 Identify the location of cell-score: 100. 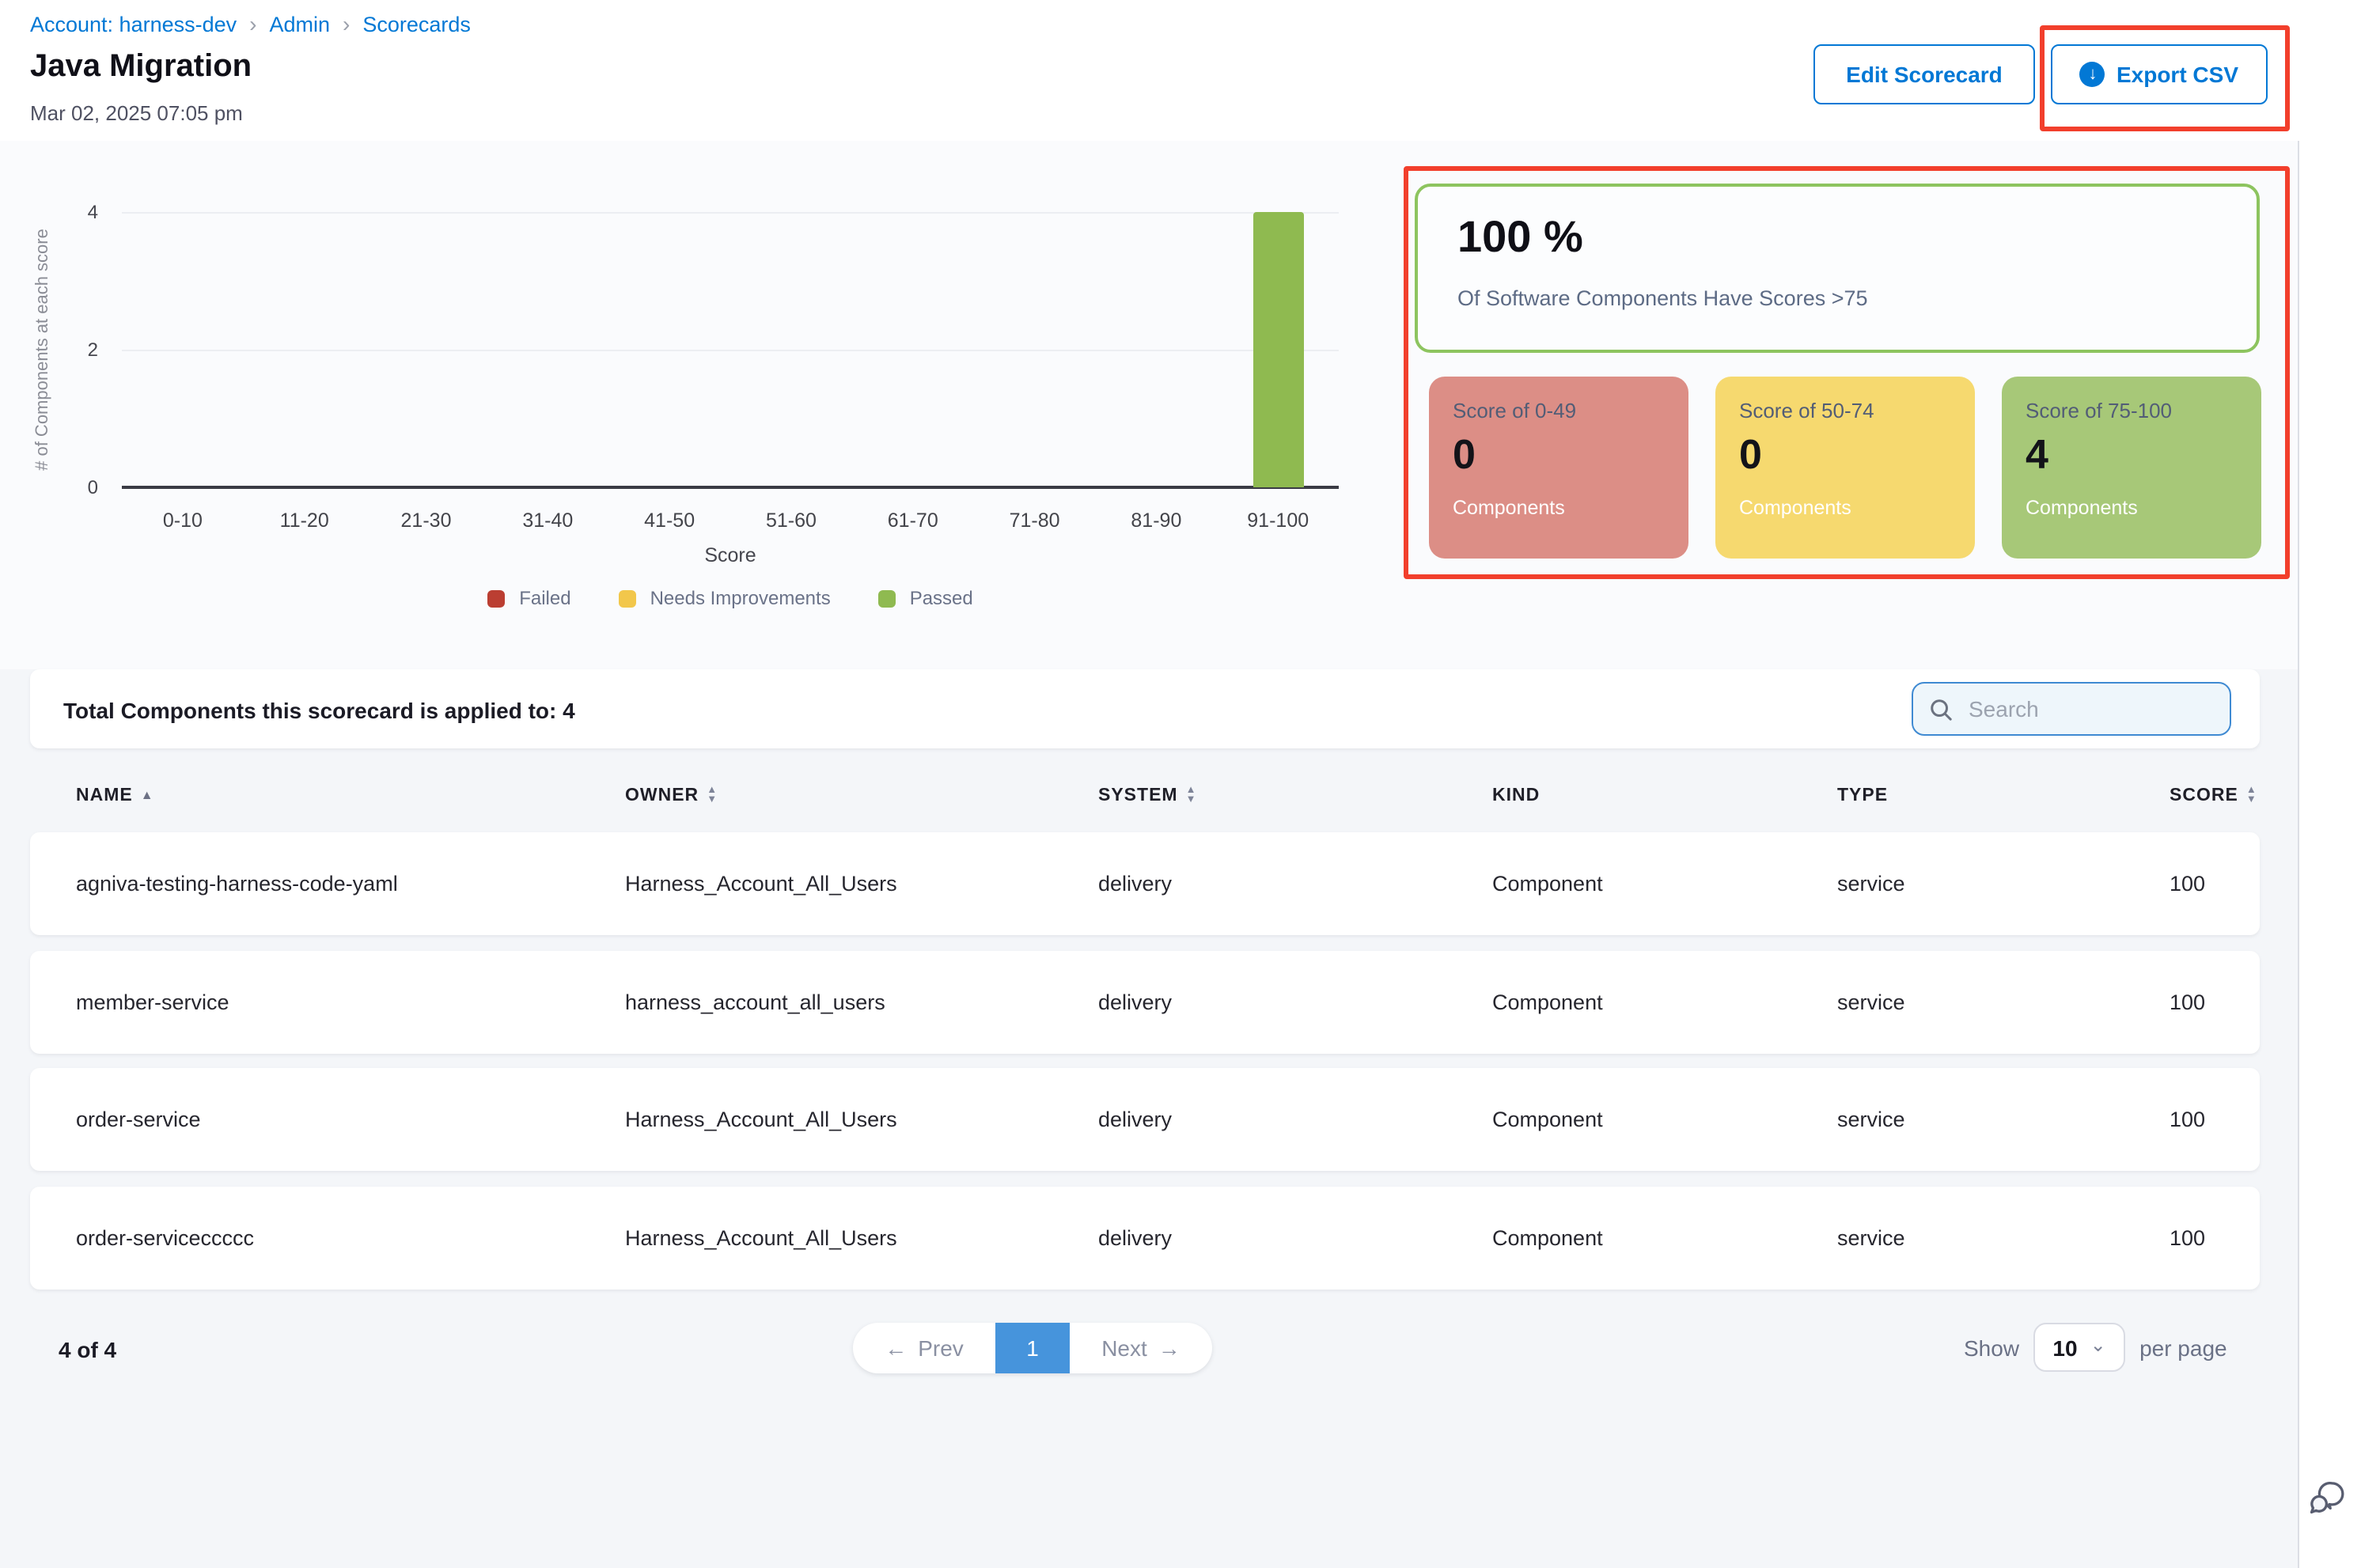
(2188, 1237).